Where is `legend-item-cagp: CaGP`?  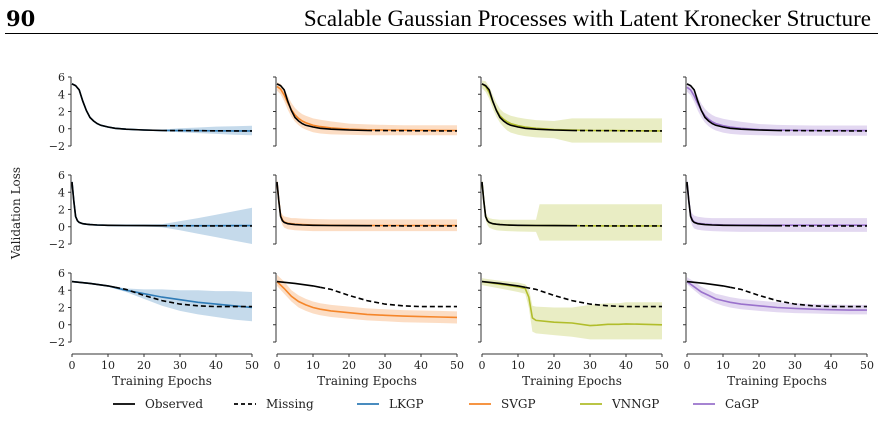
legend-item-cagp: CaGP is located at coordinates (726, 404).